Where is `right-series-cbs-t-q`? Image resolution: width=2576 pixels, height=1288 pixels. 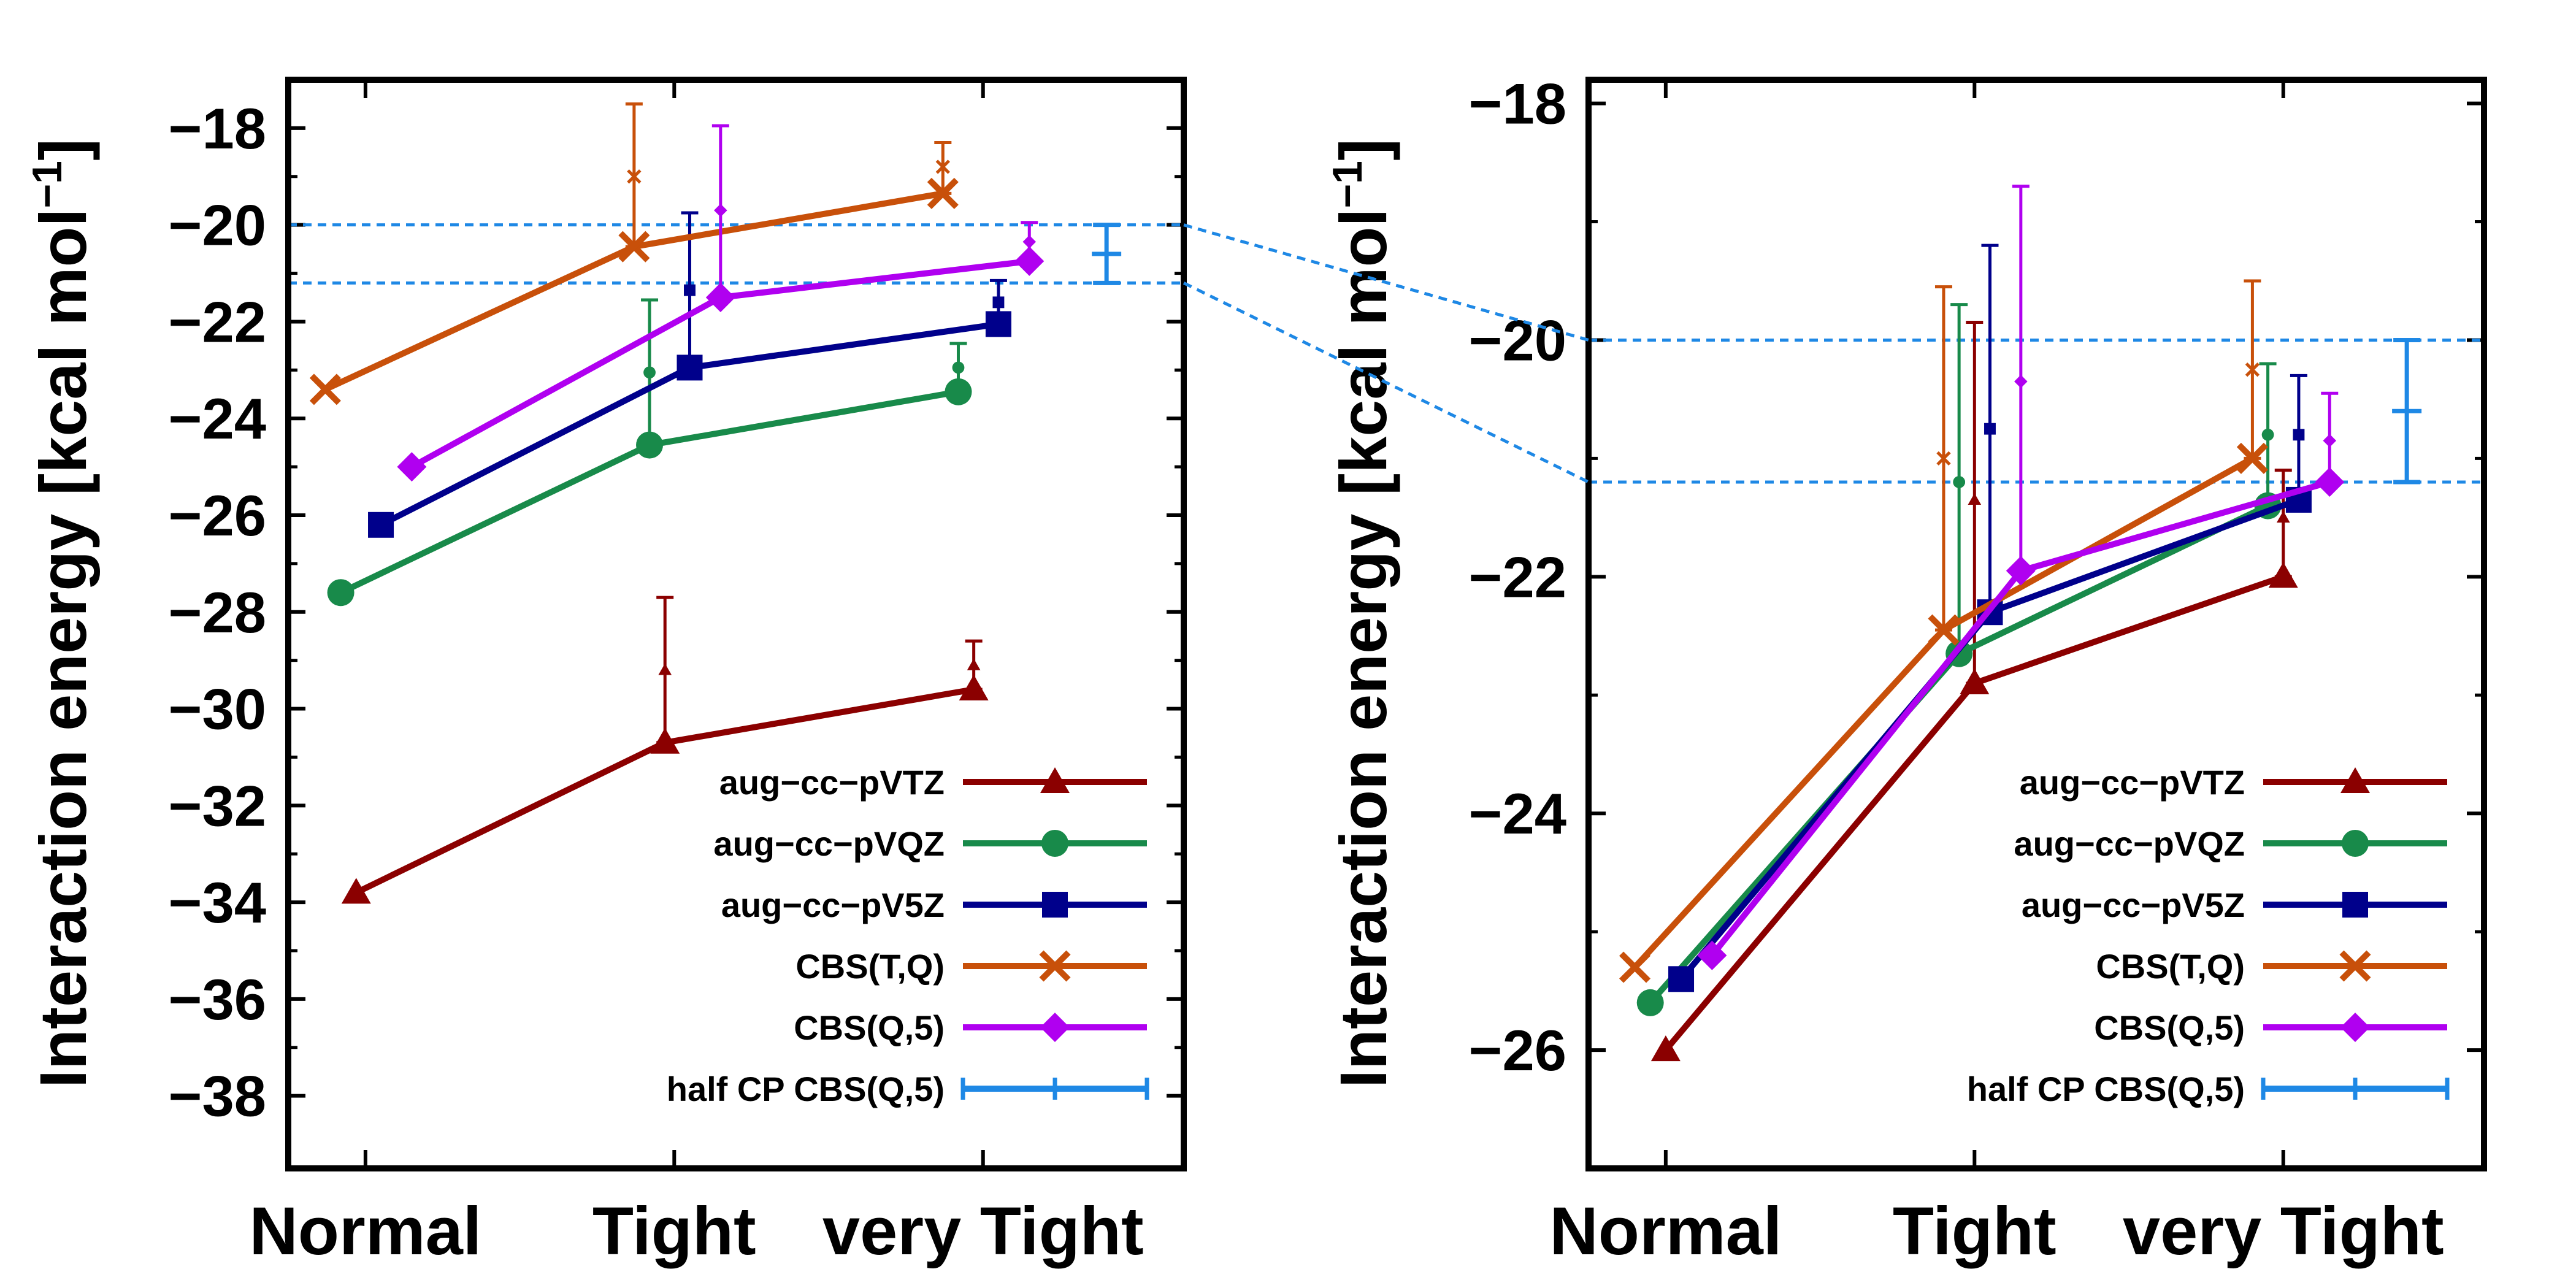
right-series-cbs-t-q is located at coordinates (1943, 631).